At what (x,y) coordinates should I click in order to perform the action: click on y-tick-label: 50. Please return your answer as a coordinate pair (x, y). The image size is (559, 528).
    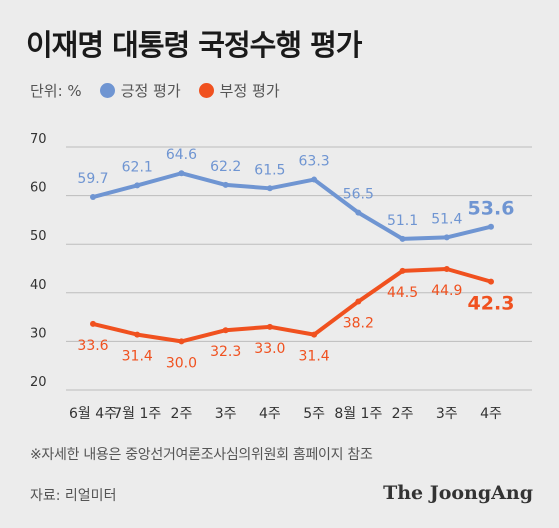
    Looking at the image, I should click on (38, 236).